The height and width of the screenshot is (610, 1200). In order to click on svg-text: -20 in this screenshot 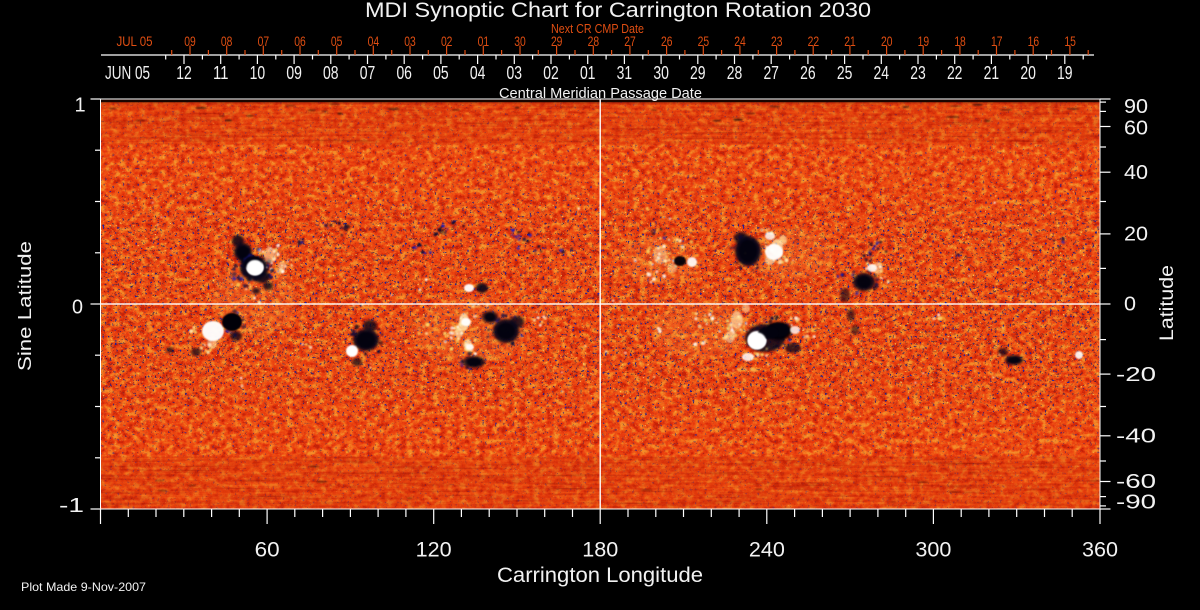, I will do `click(1136, 375)`.